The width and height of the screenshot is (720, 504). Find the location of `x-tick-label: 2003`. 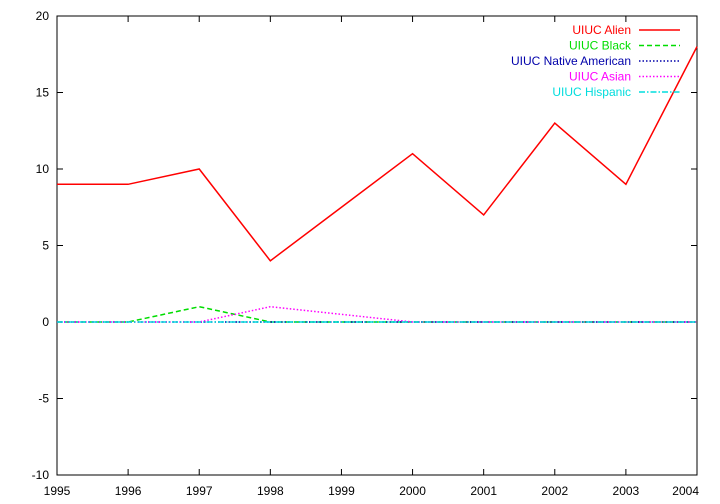

x-tick-label: 2003 is located at coordinates (626, 491).